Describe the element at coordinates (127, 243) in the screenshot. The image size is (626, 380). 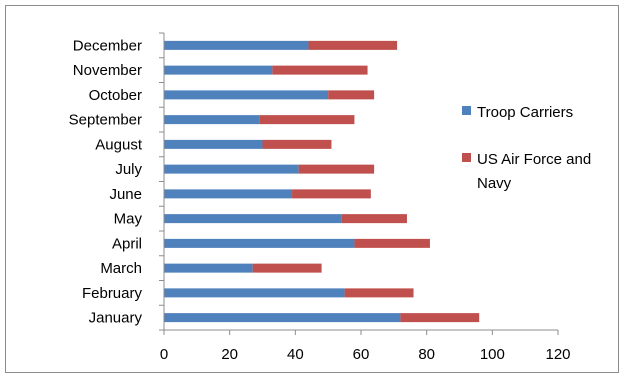
I see `y-tick-label-april: April` at that location.